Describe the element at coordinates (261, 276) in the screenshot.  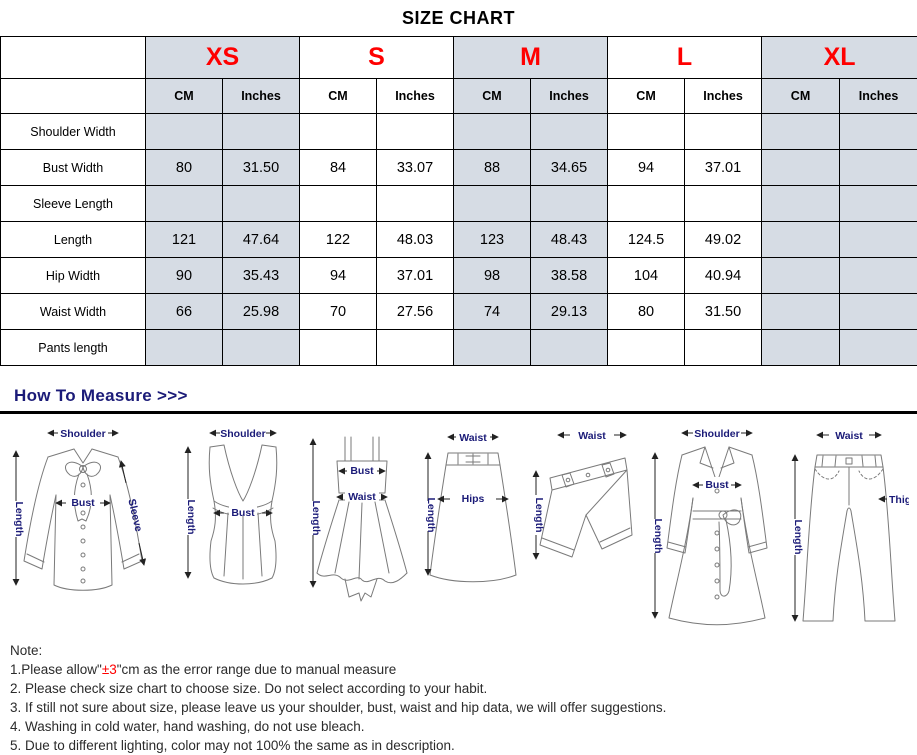
I see `value-cell: 35.43` at that location.